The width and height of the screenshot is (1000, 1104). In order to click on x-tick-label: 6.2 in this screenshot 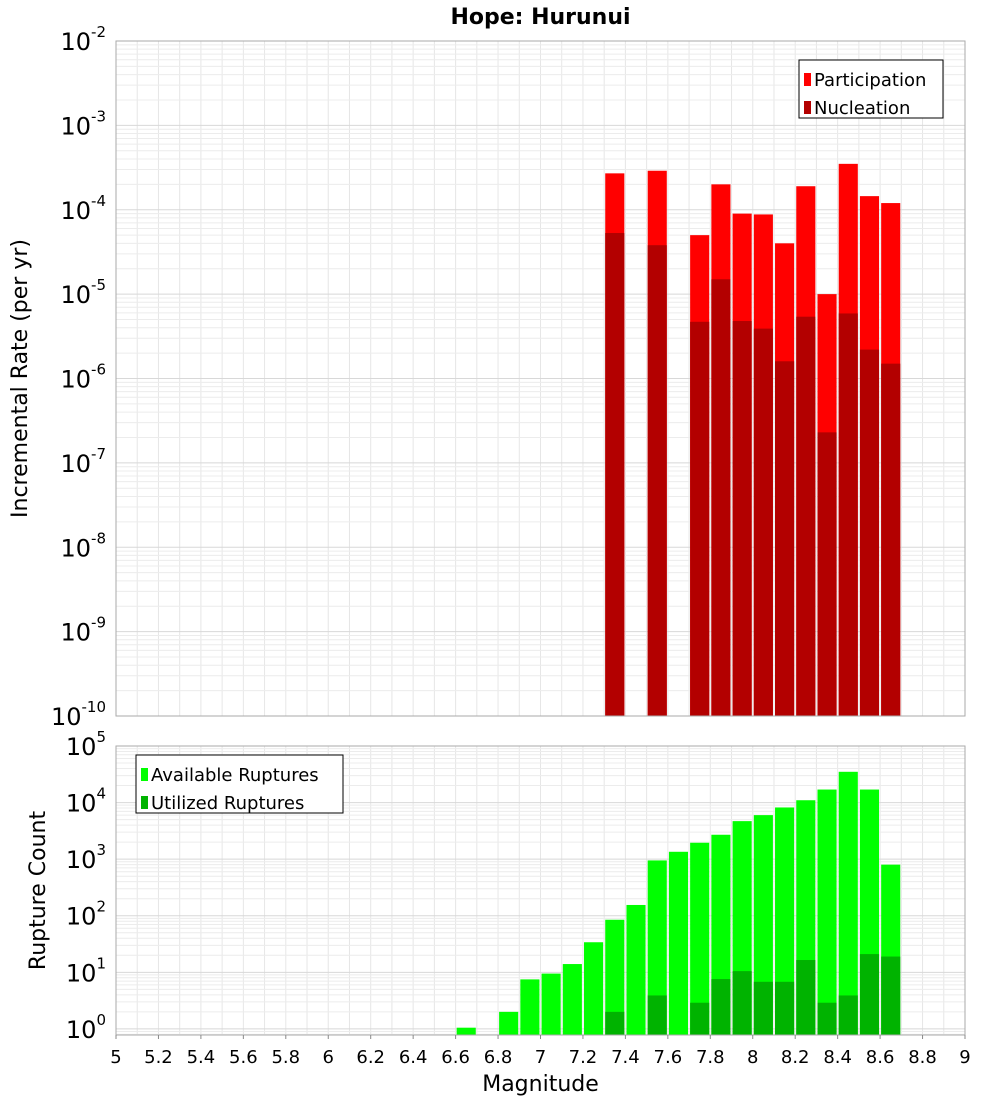, I will do `click(370, 1057)`.